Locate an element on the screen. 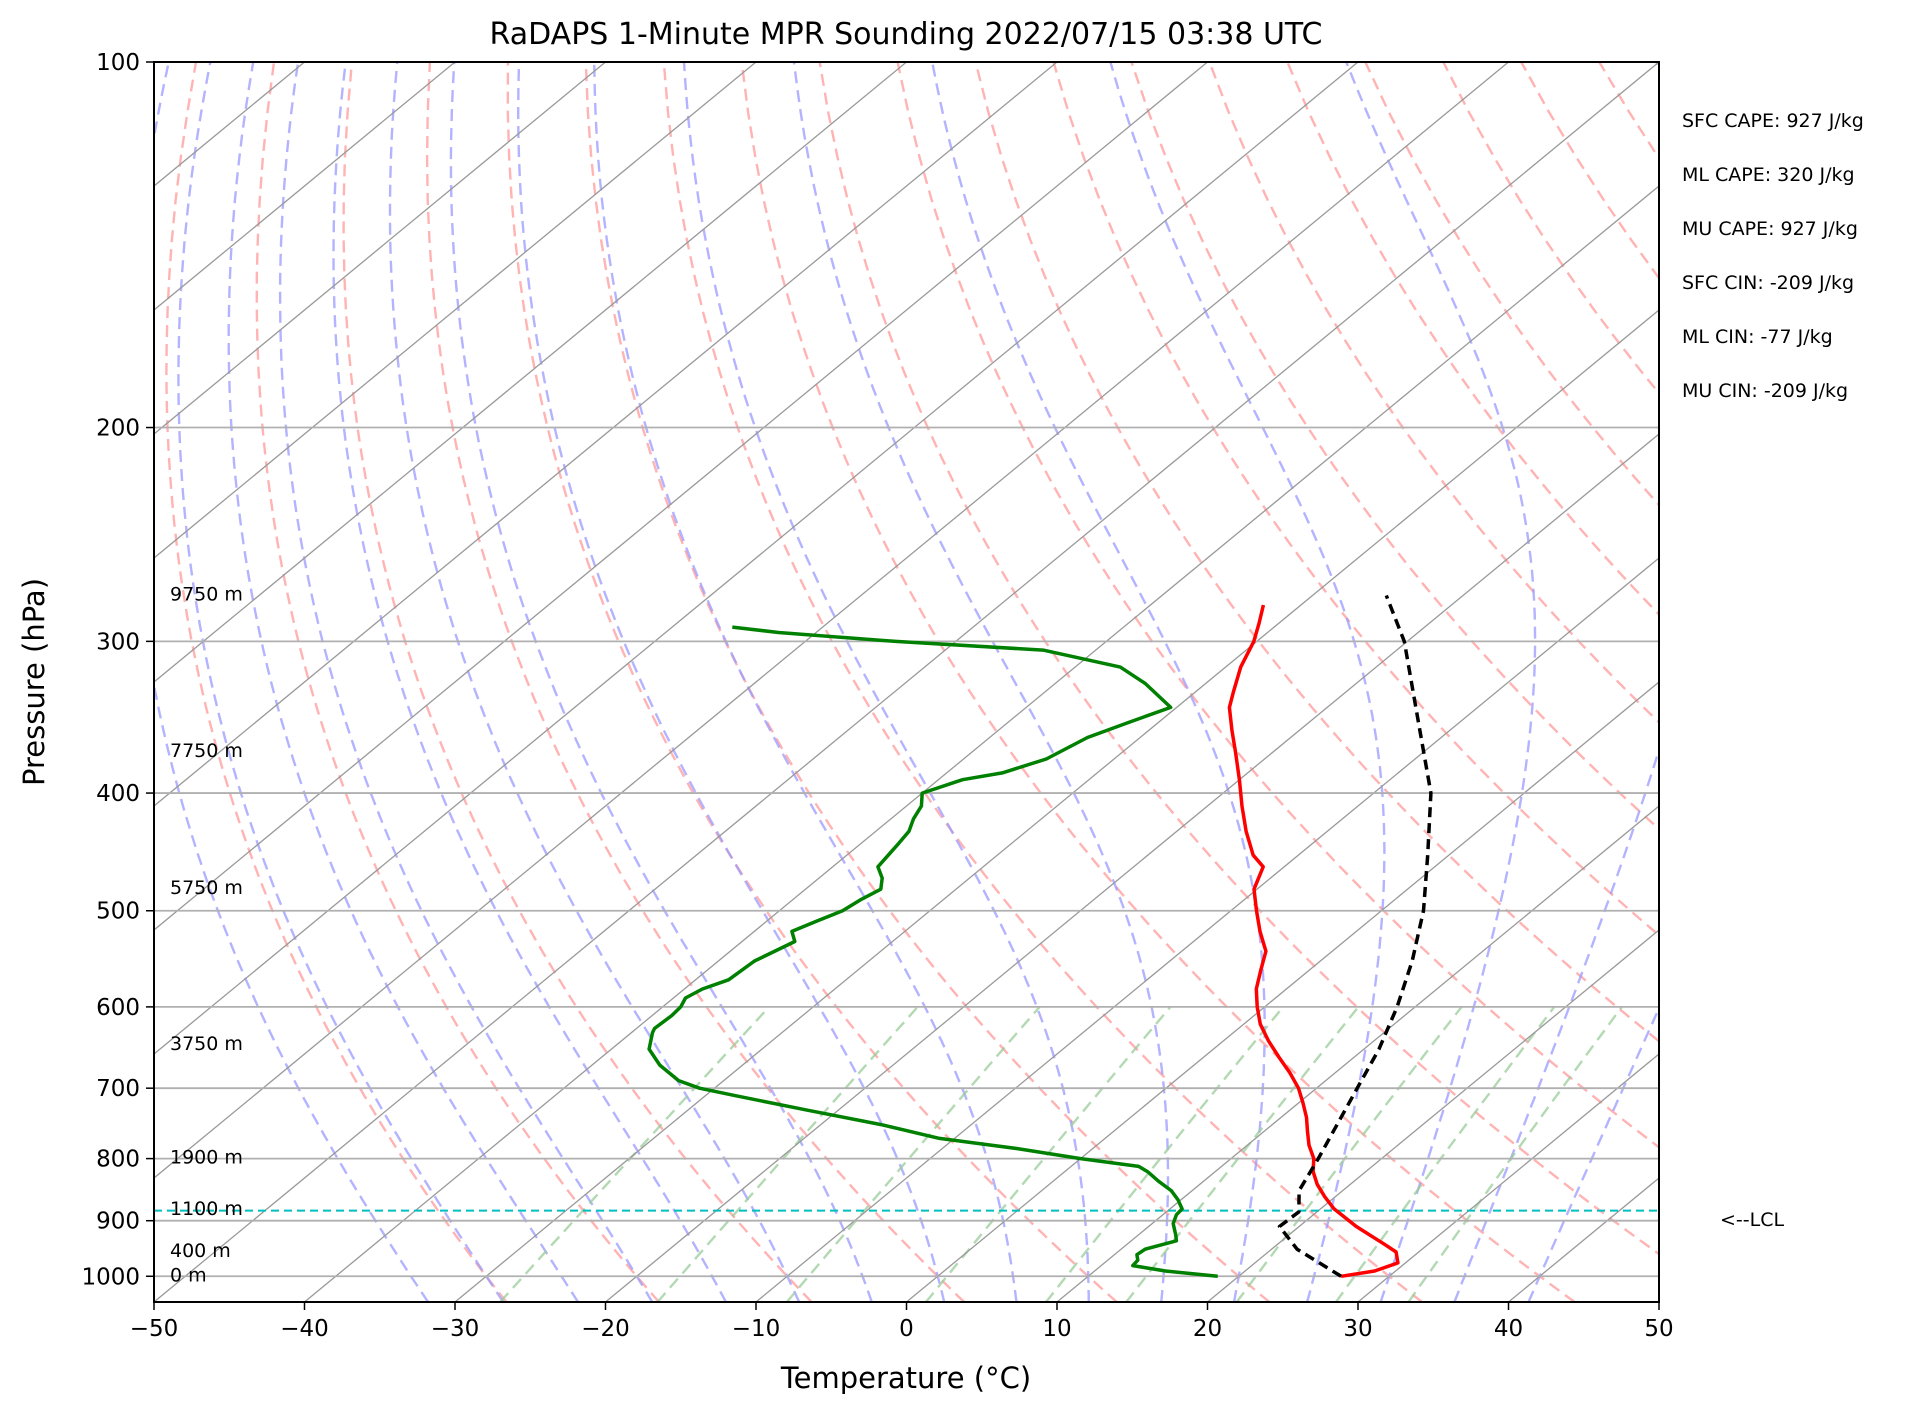 The image size is (1911, 1406). temperature-profile is located at coordinates (1313, 941).